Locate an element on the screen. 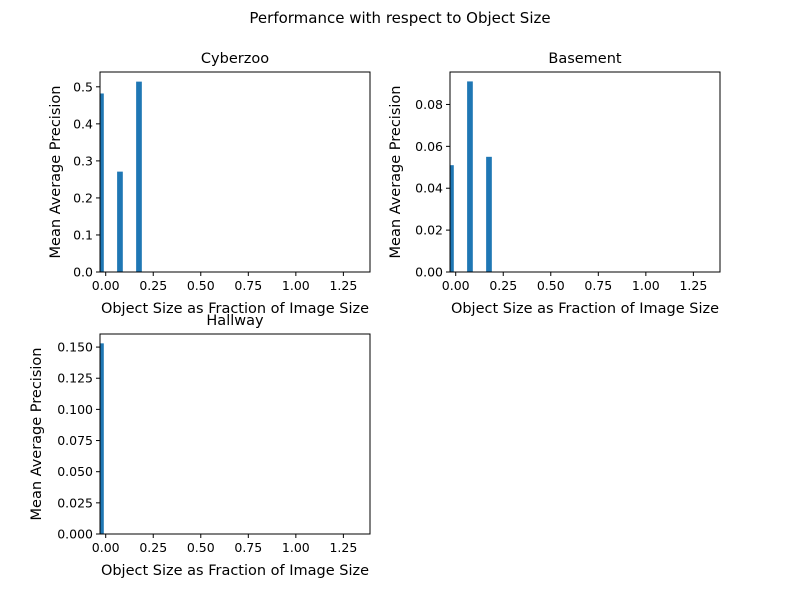 The width and height of the screenshot is (800, 604). y-tick-label: 0.125 is located at coordinates (75, 378).